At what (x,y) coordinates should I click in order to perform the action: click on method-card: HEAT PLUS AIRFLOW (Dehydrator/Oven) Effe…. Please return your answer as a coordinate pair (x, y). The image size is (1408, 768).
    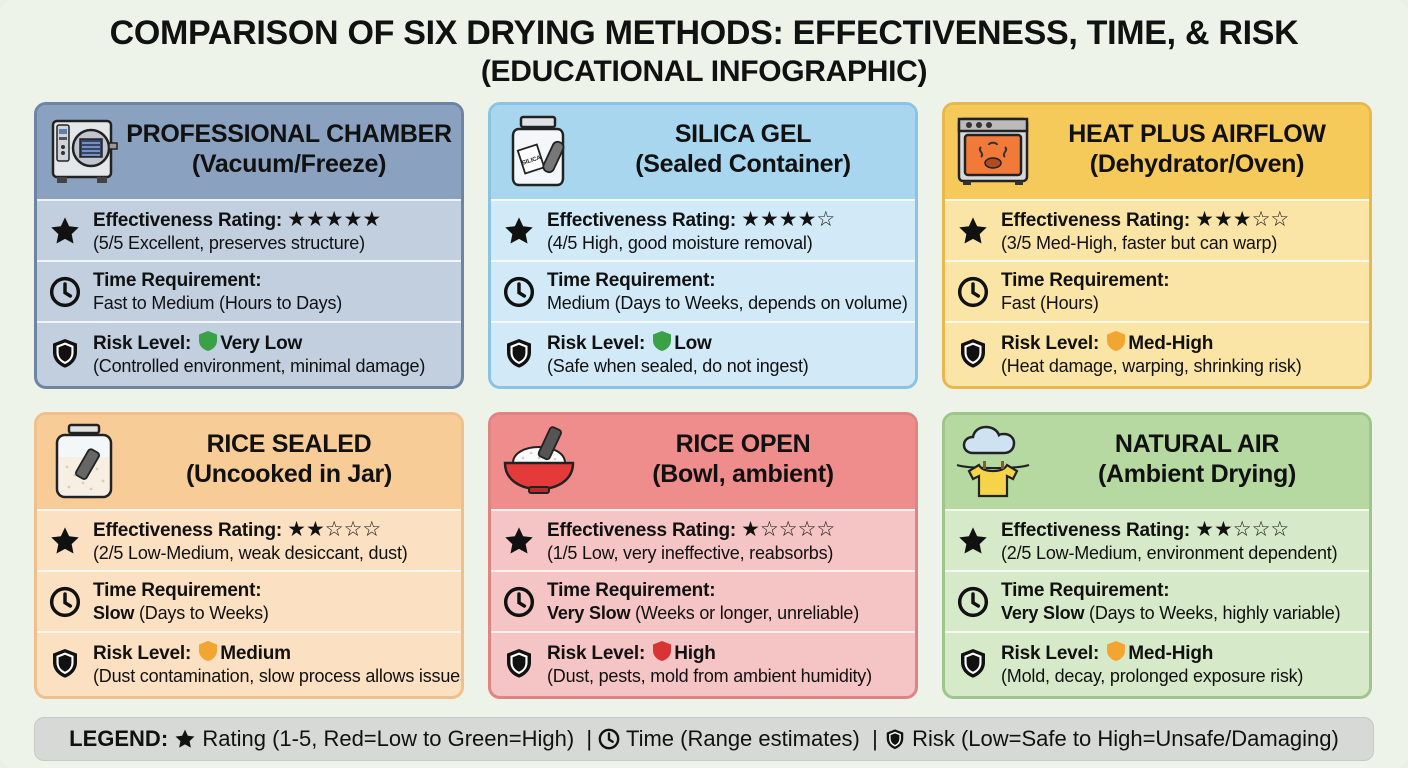
    Looking at the image, I should click on (1157, 245).